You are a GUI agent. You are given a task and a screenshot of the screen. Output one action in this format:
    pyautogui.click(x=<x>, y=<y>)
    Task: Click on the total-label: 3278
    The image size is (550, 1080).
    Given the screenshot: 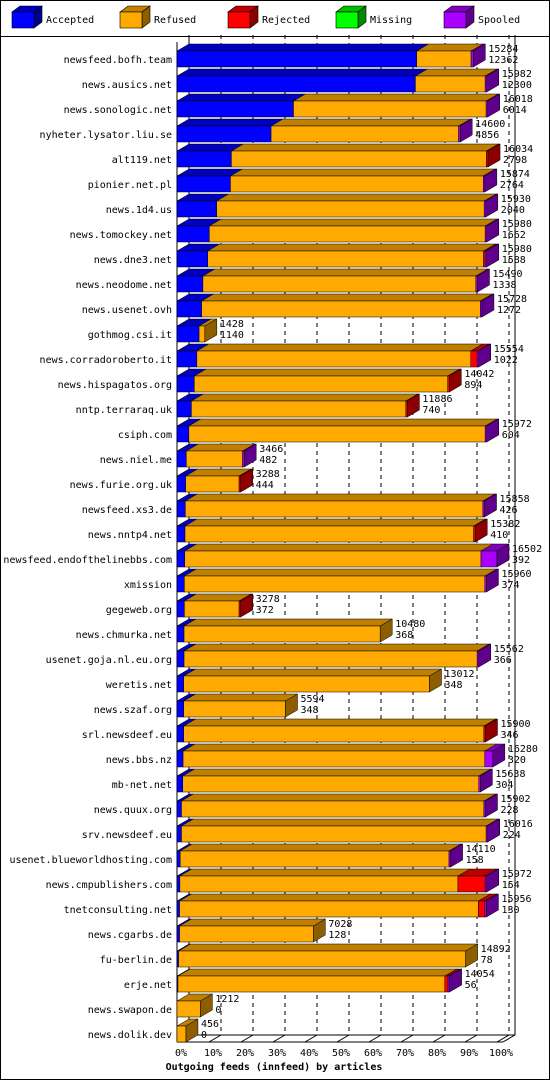 What is the action you would take?
    pyautogui.click(x=268, y=599)
    